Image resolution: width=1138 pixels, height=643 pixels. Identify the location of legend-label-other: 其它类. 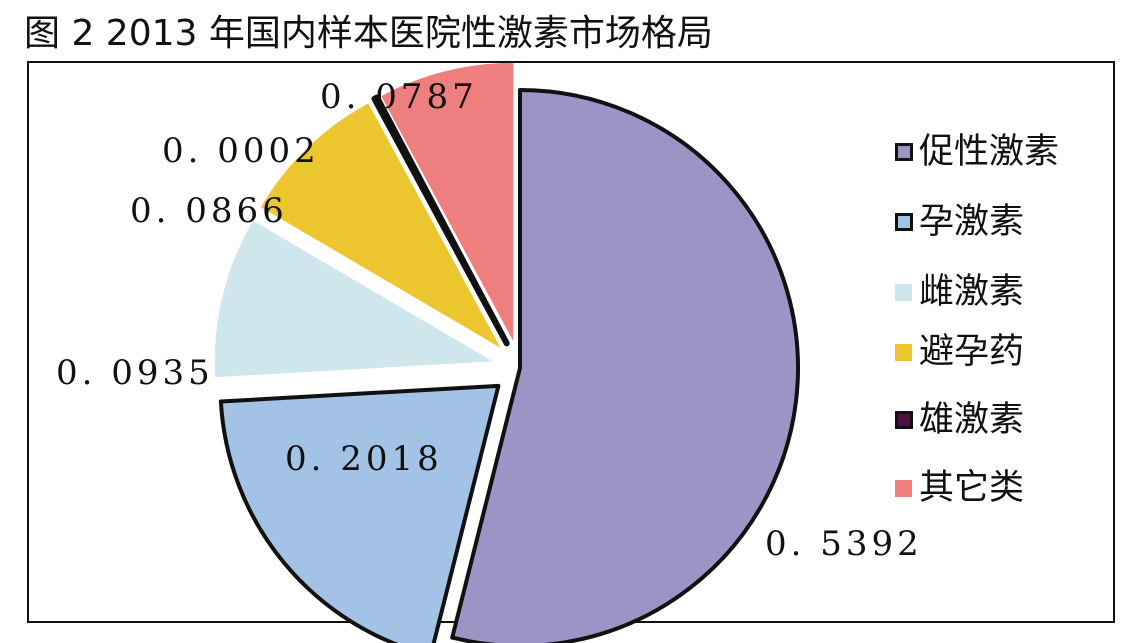
(972, 488).